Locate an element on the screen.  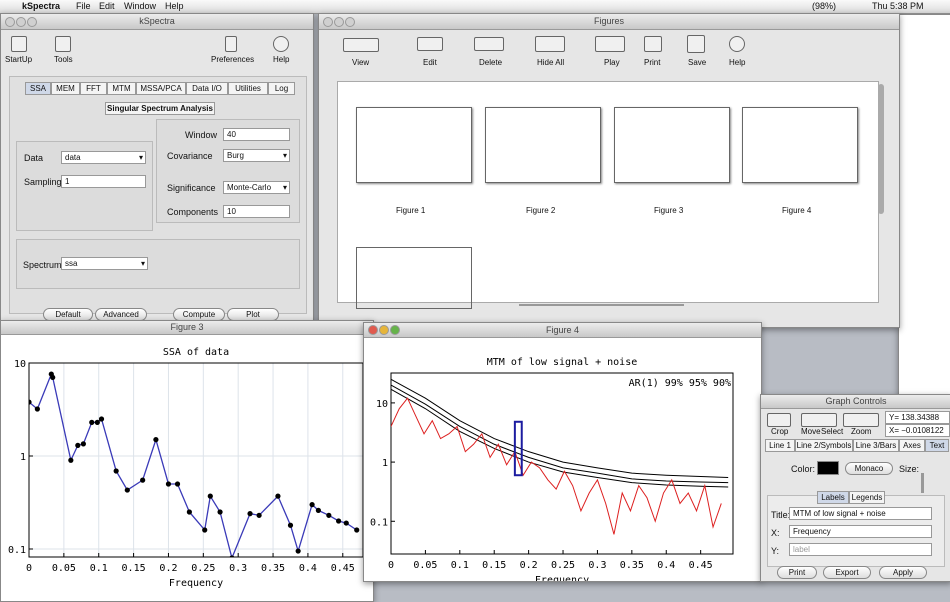
spectrum-popup: ssa is located at coordinates (104, 263).